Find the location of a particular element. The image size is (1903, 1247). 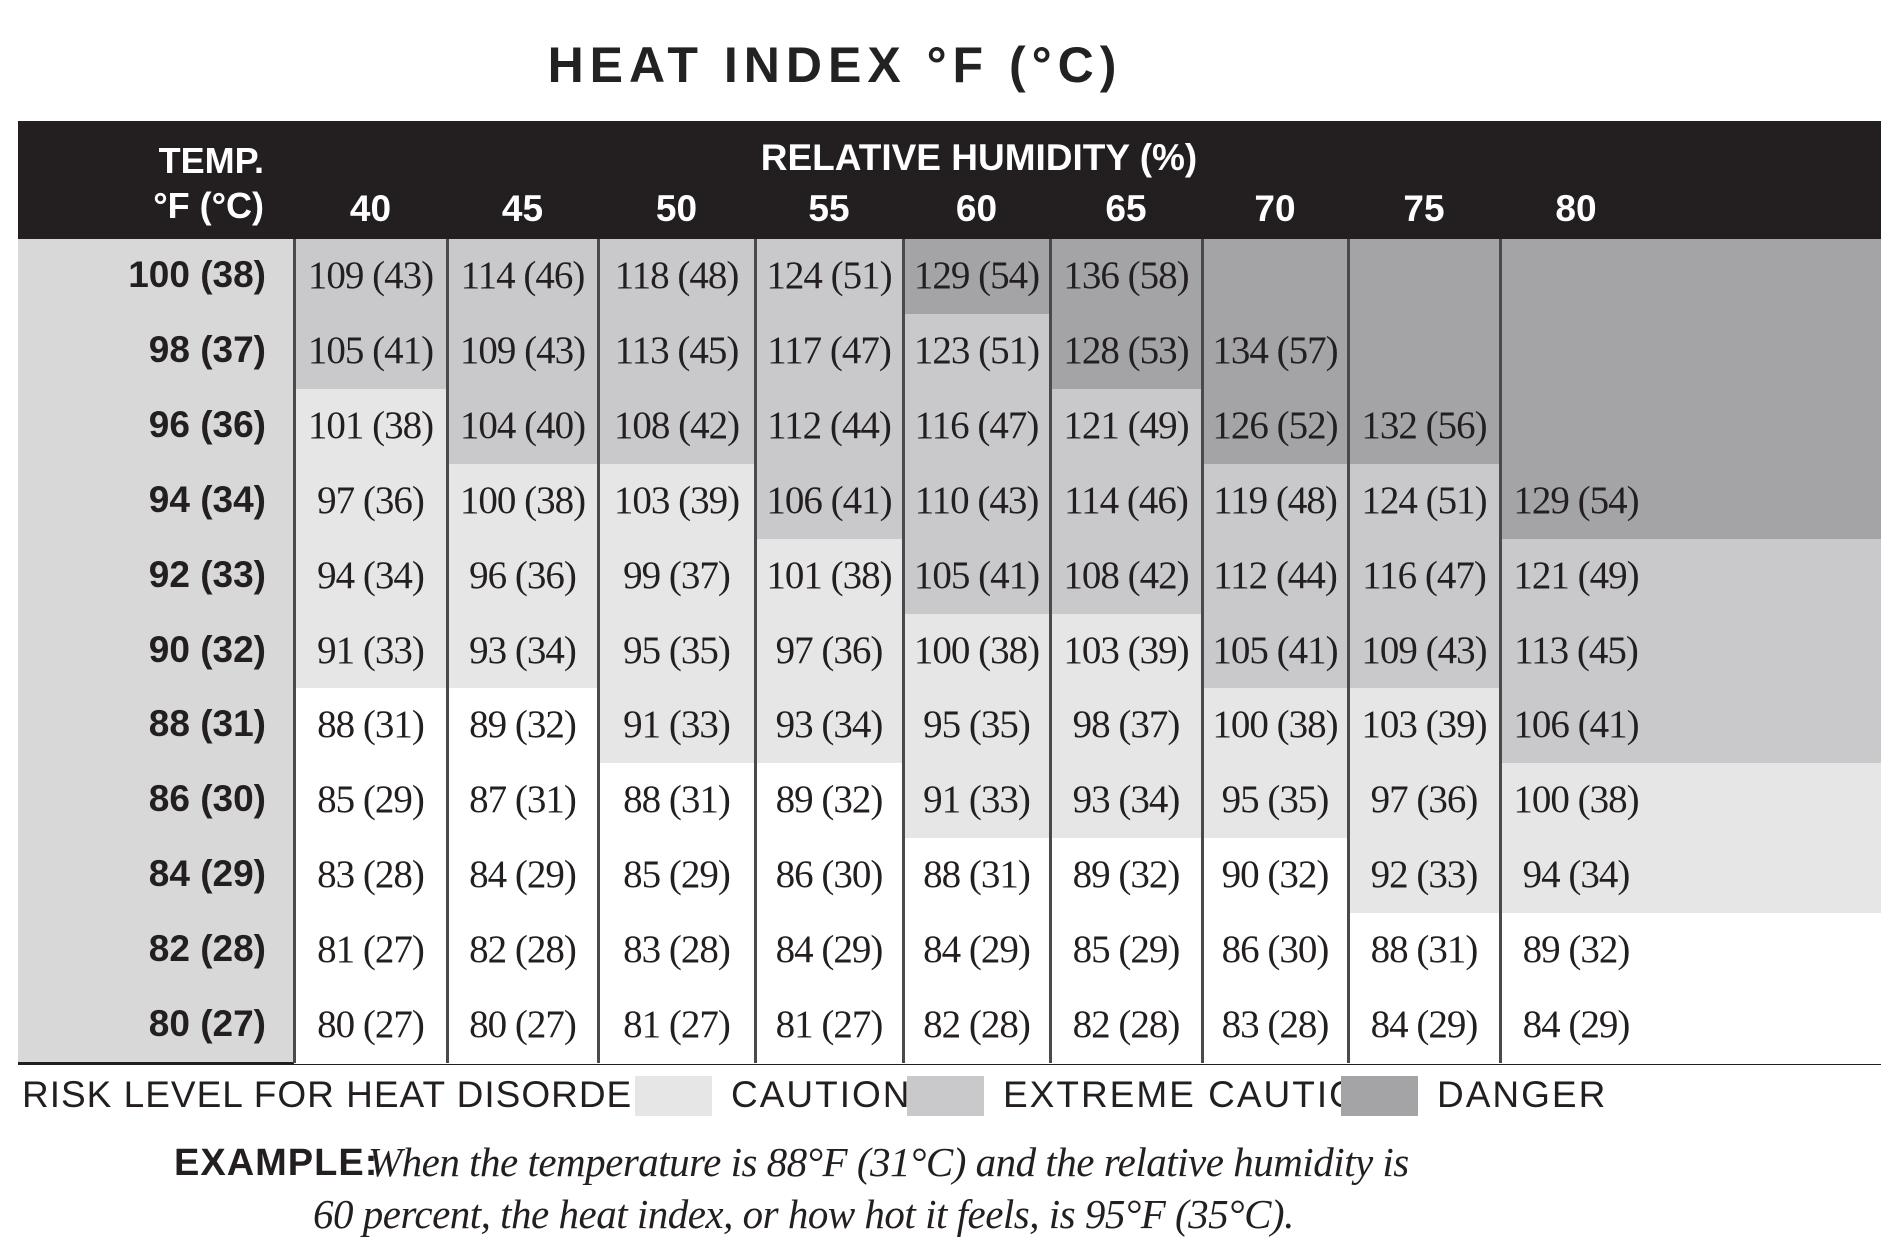

humidity-value: 80 is located at coordinates (1576, 208).